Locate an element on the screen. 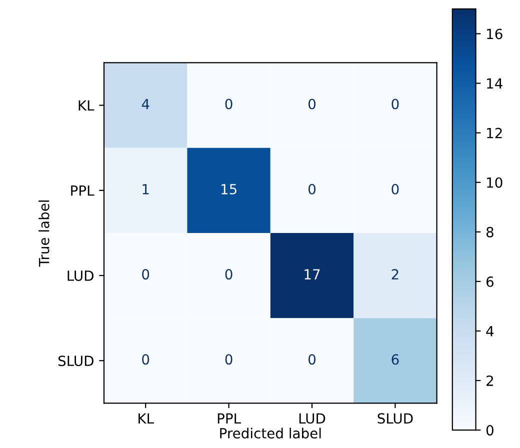  data-label: 15 is located at coordinates (228, 189).